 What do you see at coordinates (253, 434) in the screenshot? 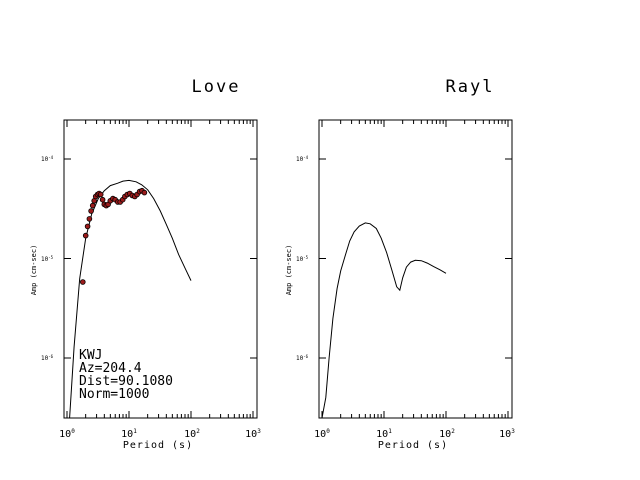
I see `love-xtick-label-1000: 103` at bounding box center [253, 434].